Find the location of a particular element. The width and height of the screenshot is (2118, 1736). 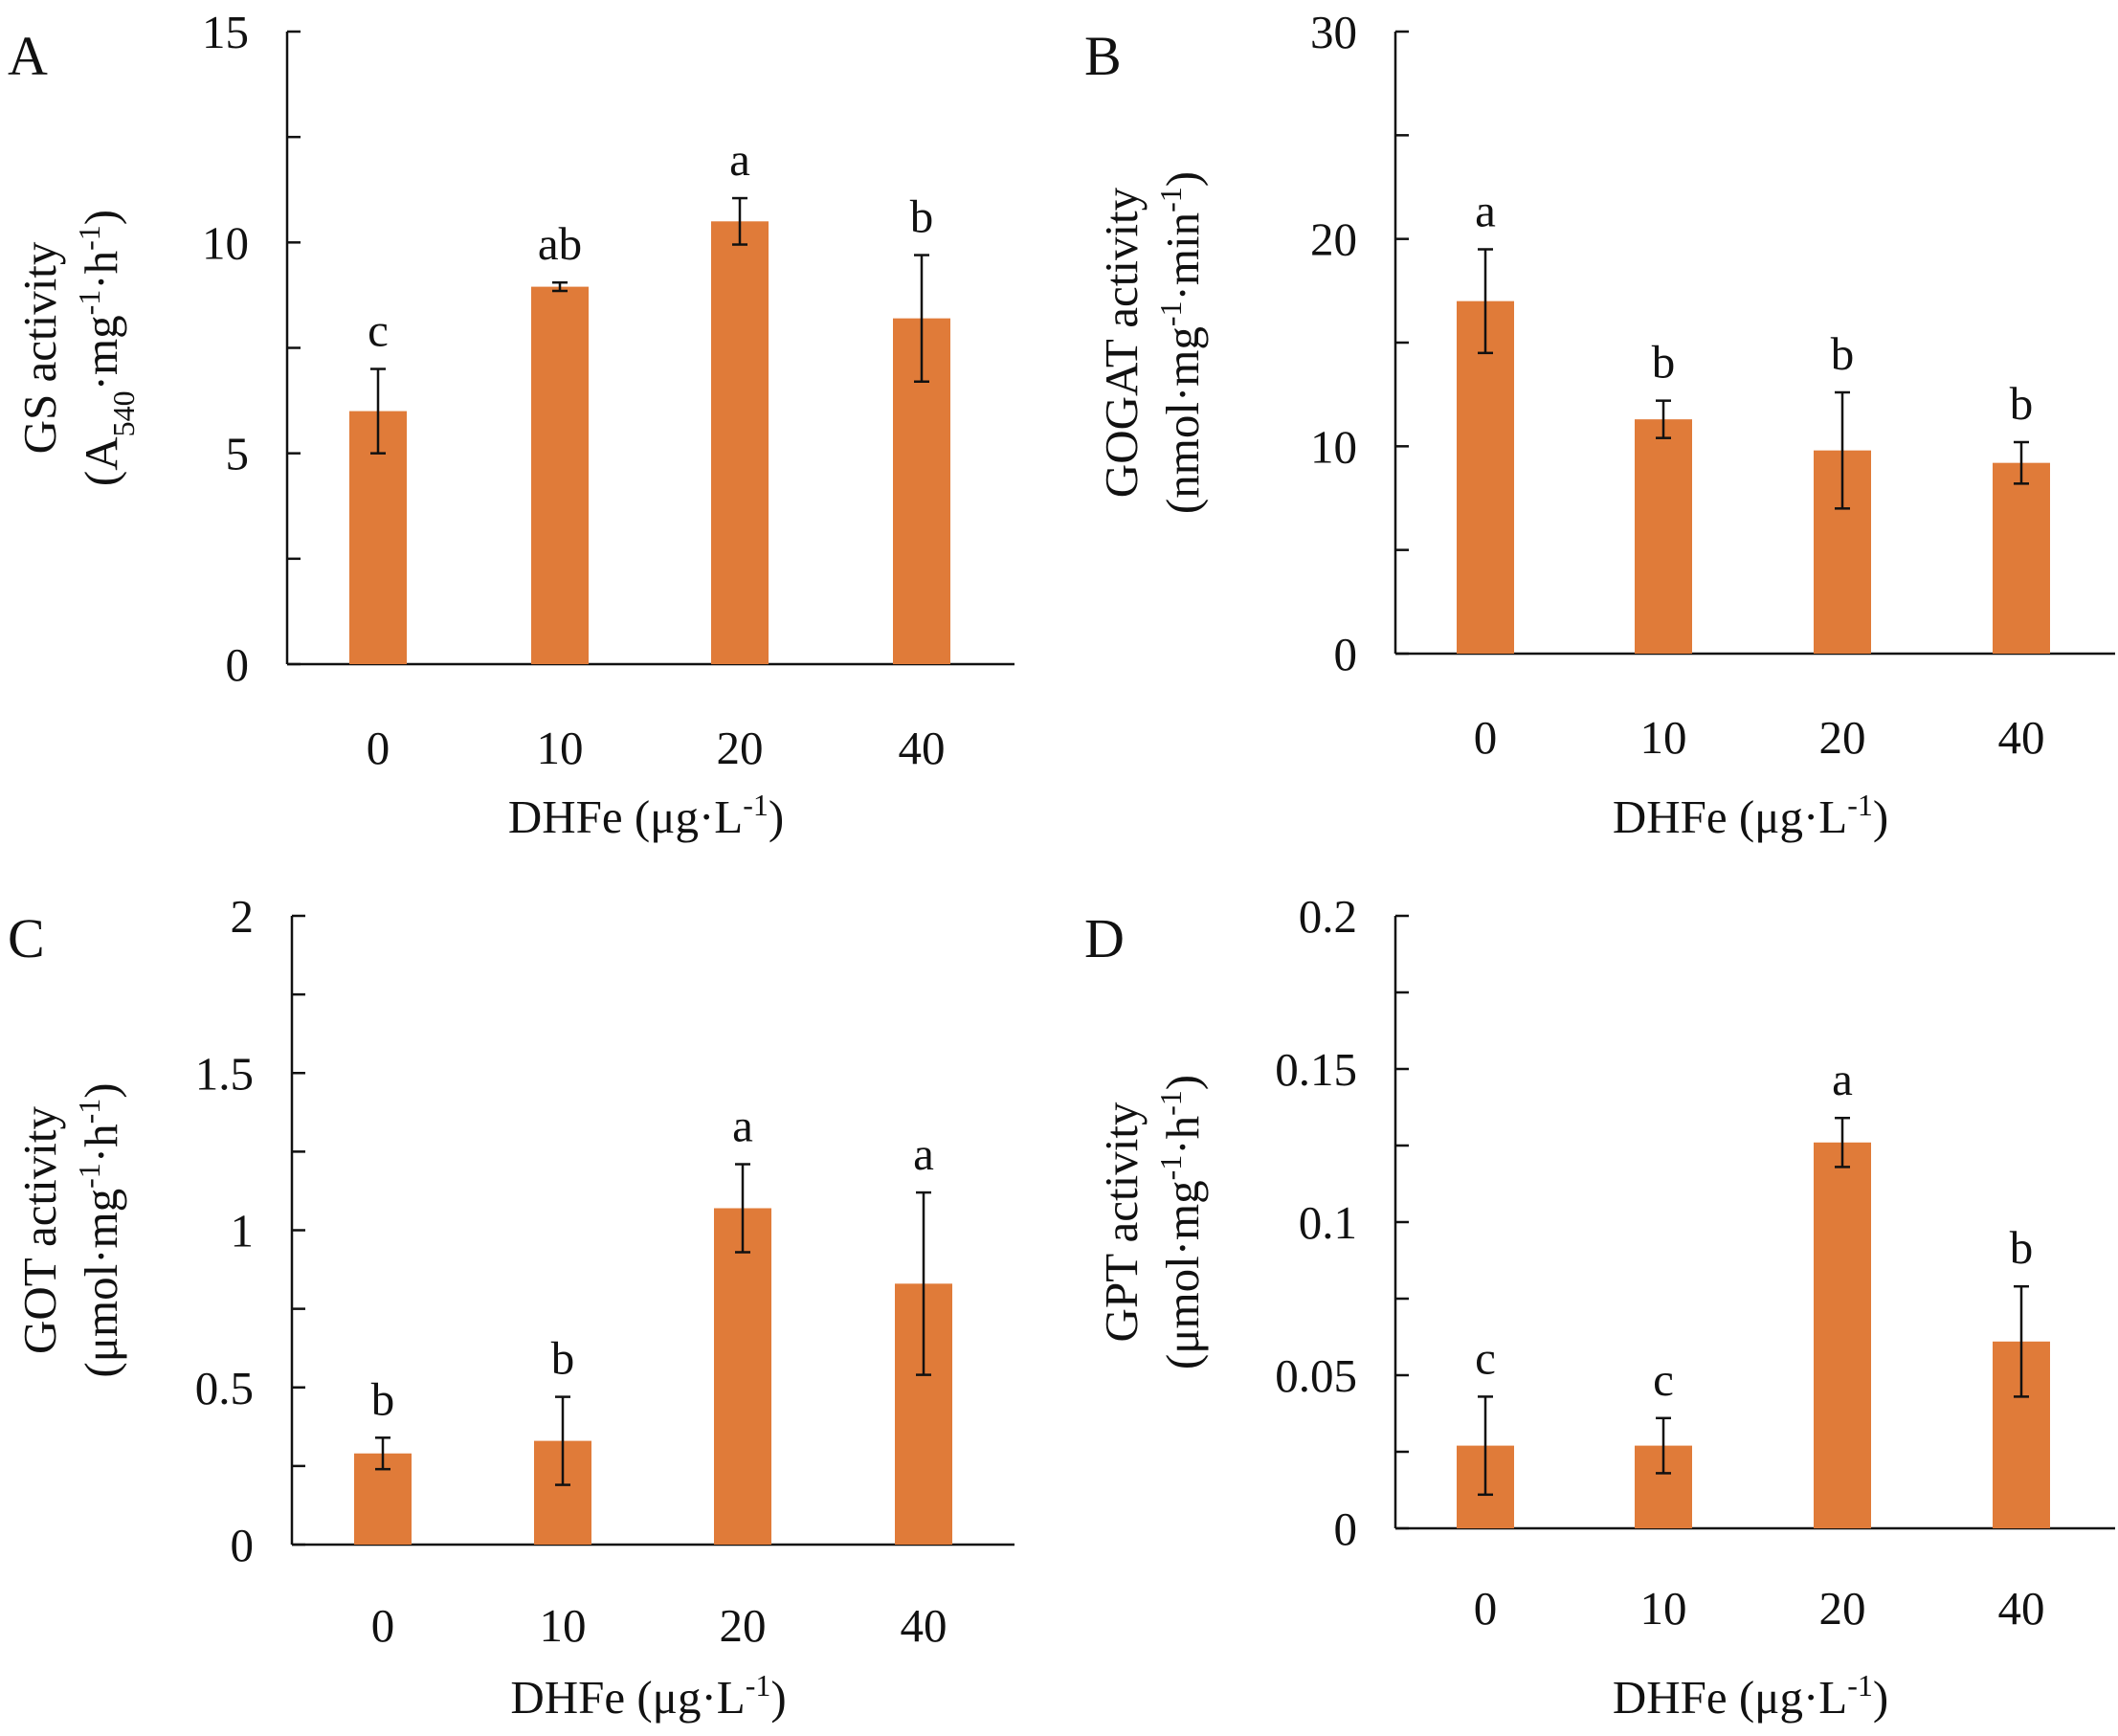

y-axis-title-line1: GS activity is located at coordinates (39, 347).